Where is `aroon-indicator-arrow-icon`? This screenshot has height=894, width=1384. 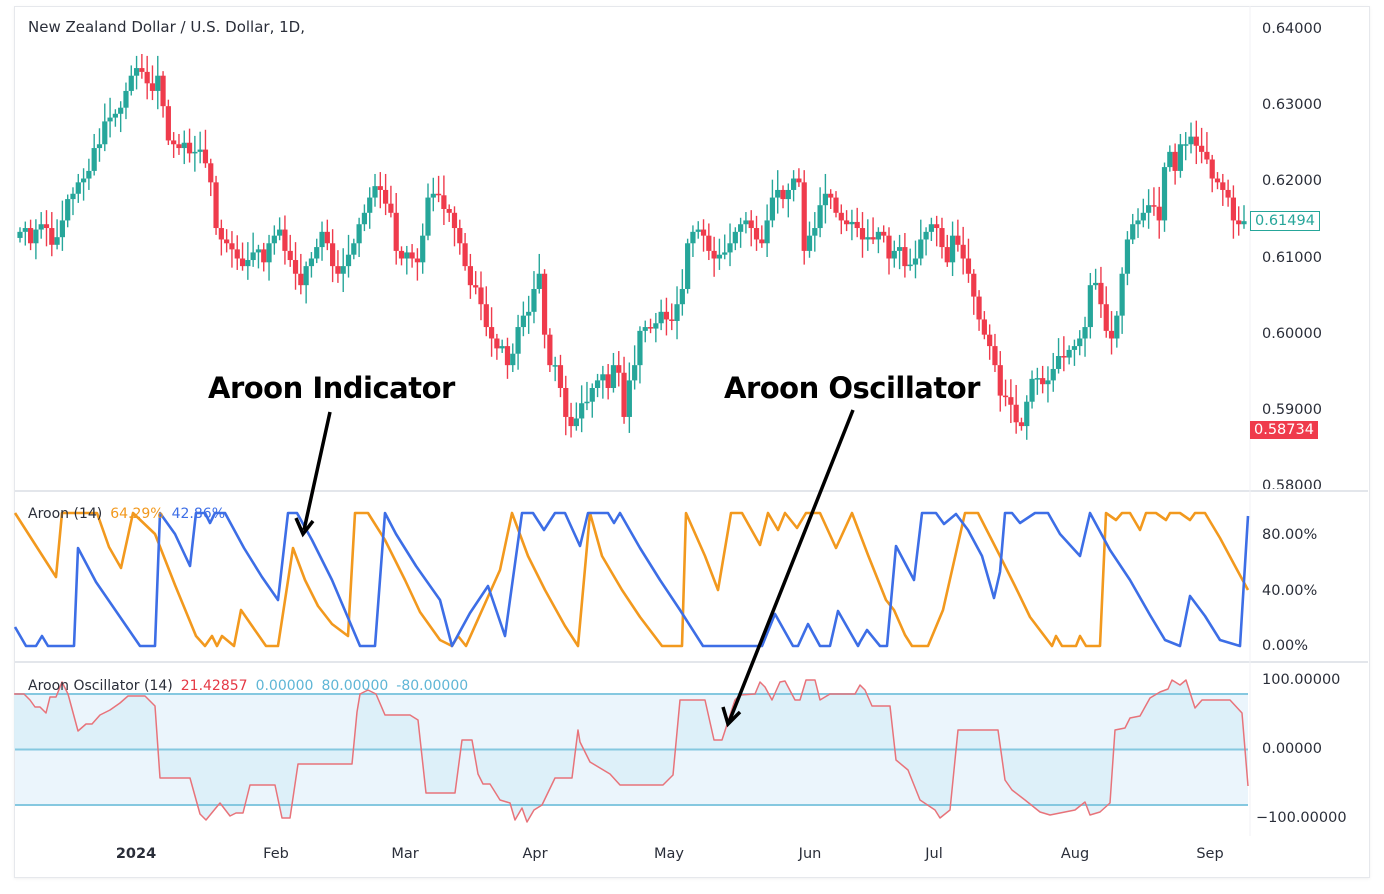 aroon-indicator-arrow-icon is located at coordinates (317, 471).